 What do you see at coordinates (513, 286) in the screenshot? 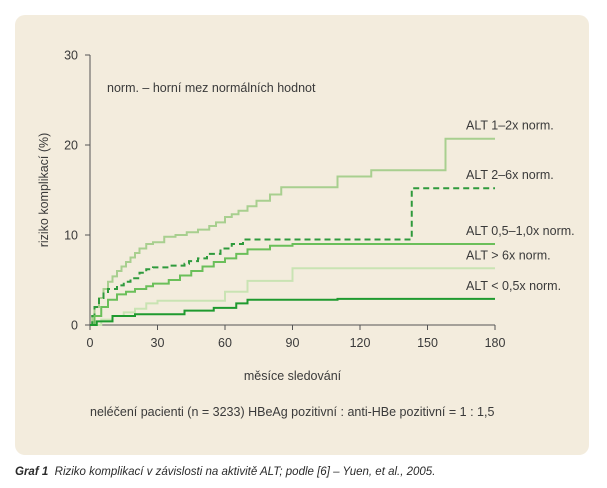
I see `series-label: ALT < 0,5x norm.` at bounding box center [513, 286].